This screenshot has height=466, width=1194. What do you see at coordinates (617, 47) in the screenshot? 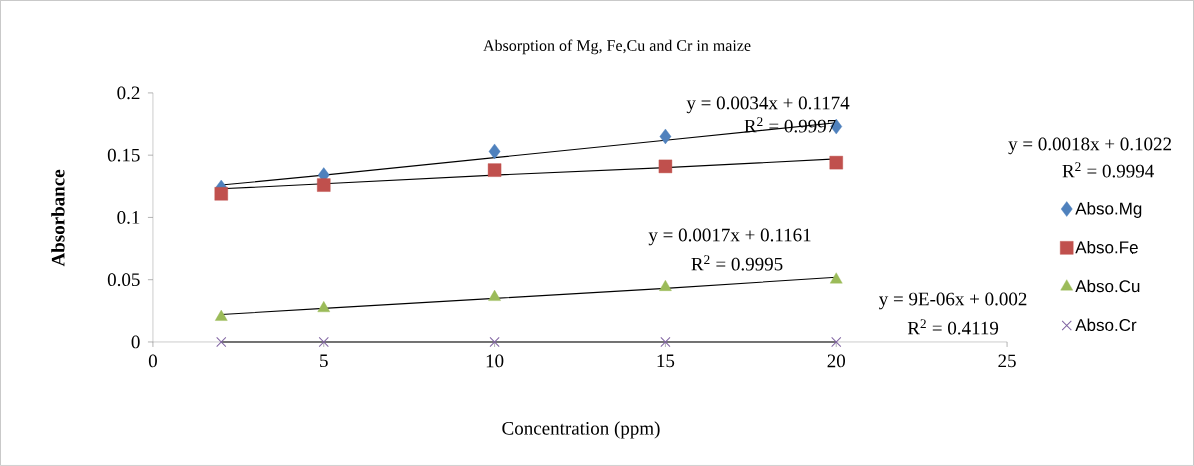
I see `chart-title: Absorption of Mg, Fe,Cu and Cr in maize` at bounding box center [617, 47].